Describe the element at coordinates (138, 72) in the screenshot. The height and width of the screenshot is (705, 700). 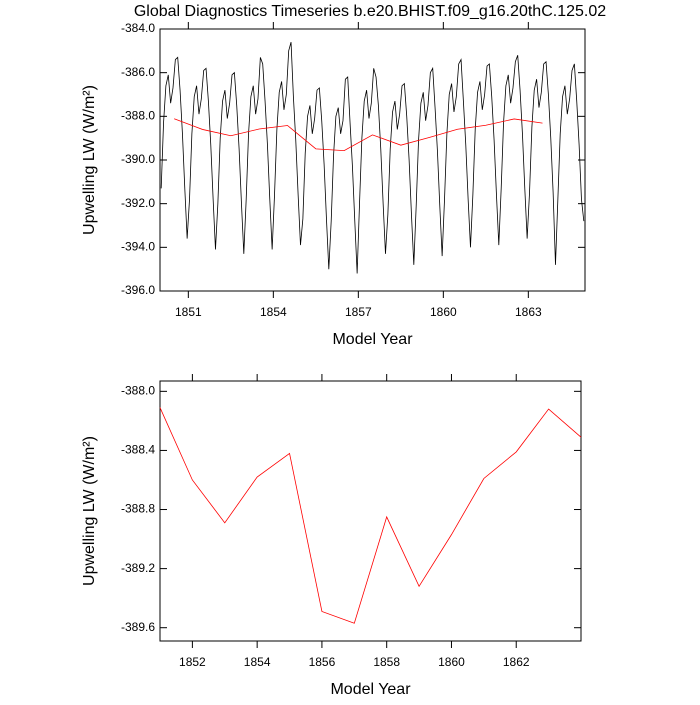
I see `y-tick-label: -386.0` at that location.